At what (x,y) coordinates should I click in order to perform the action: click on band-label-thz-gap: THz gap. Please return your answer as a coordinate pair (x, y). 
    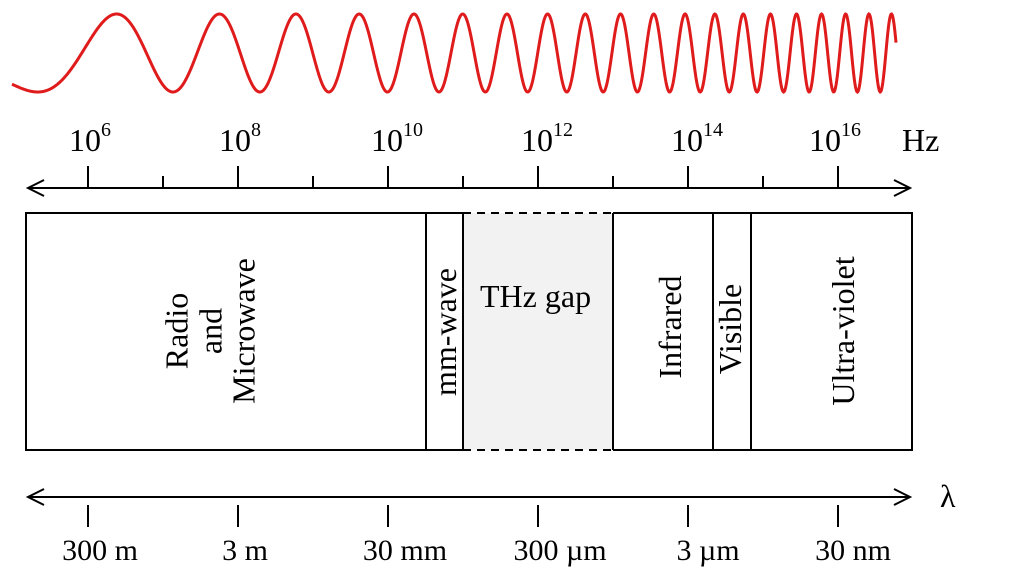
    Looking at the image, I should click on (536, 296).